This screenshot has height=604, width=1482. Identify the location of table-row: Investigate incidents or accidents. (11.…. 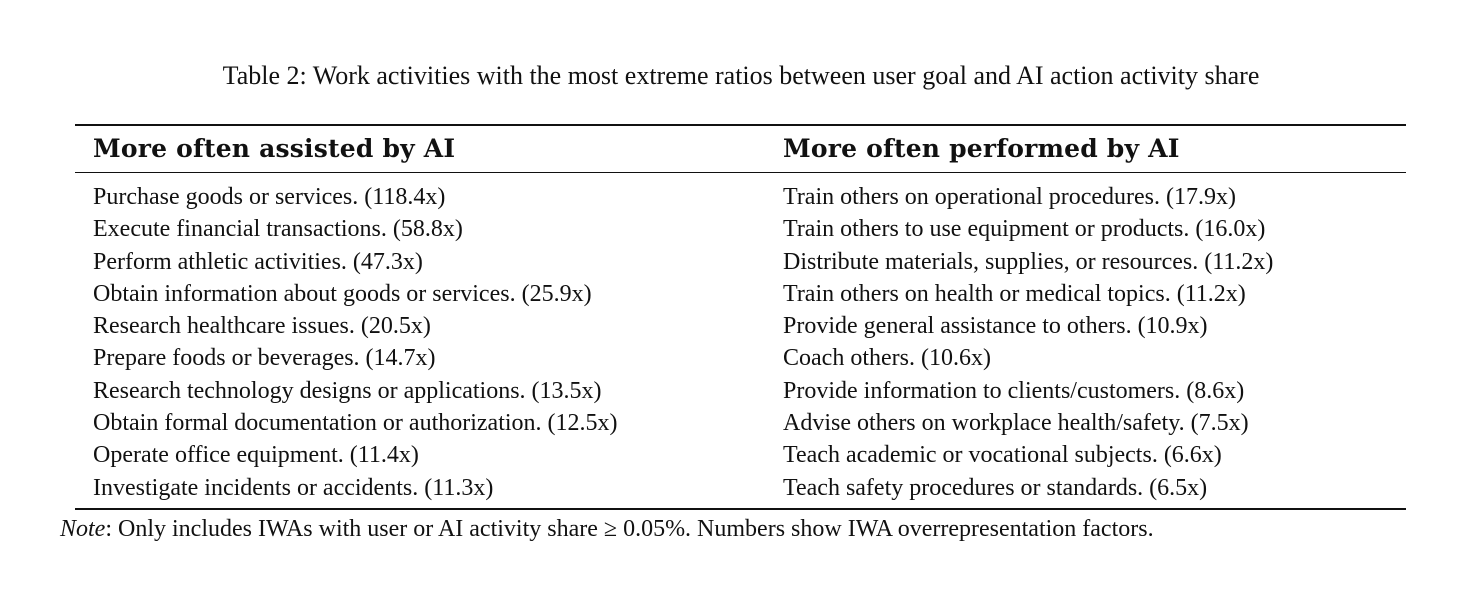
(740, 490).